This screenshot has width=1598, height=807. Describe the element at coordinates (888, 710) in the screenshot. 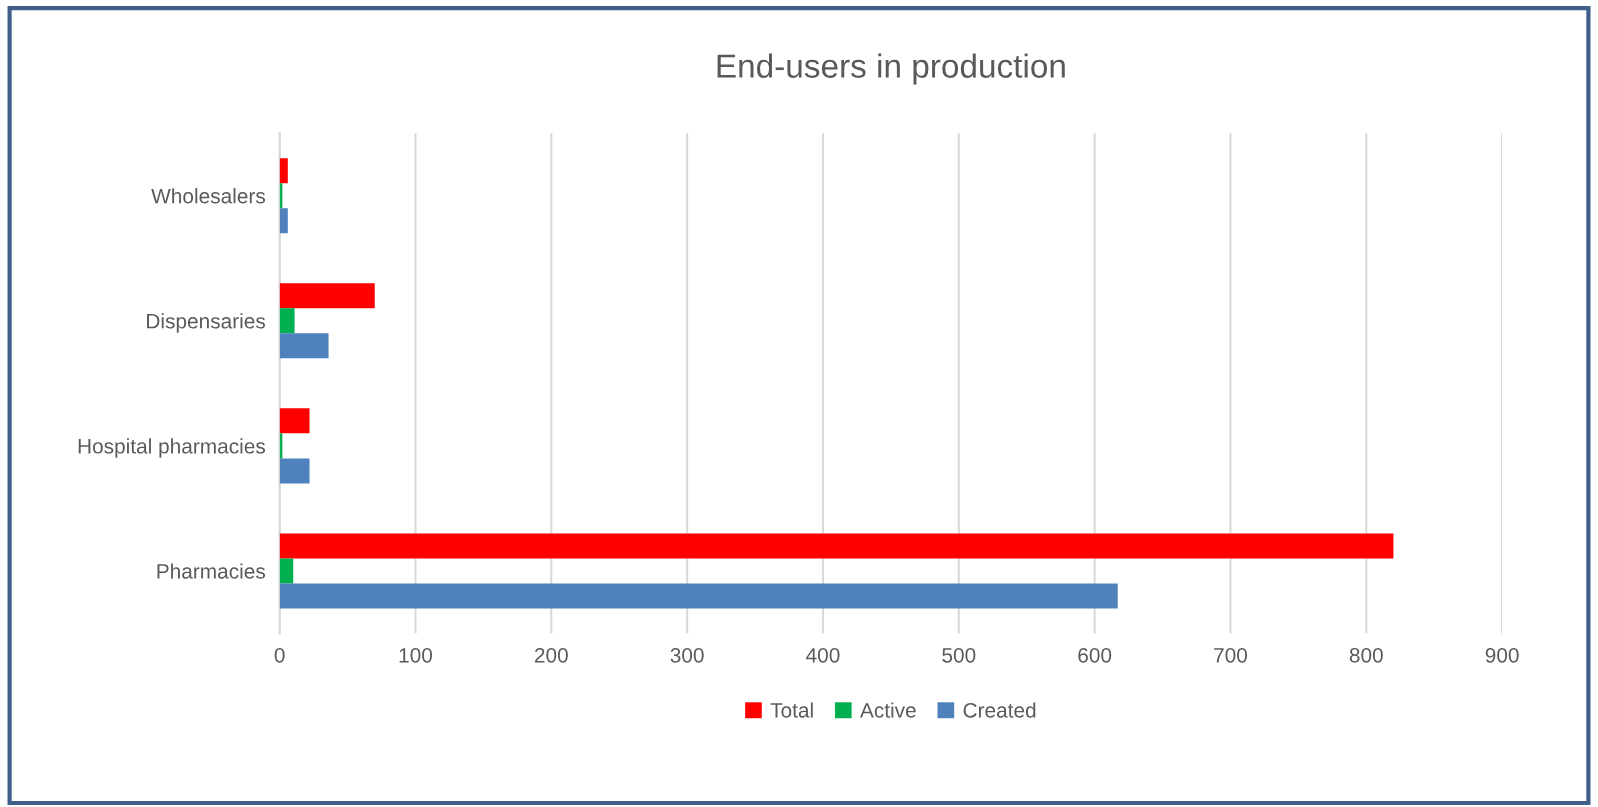

I see `legend-label: Active` at that location.